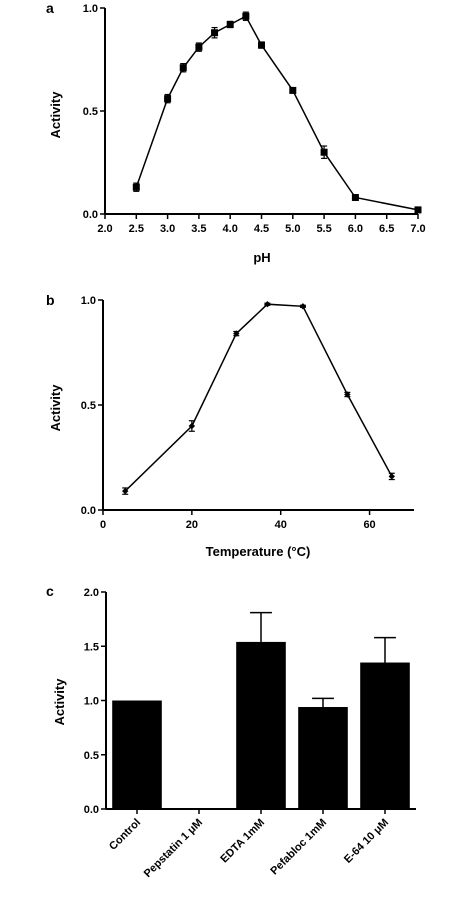  What do you see at coordinates (292, 229) in the screenshot?
I see `panel-a-x-tick-label: 5.0` at bounding box center [292, 229].